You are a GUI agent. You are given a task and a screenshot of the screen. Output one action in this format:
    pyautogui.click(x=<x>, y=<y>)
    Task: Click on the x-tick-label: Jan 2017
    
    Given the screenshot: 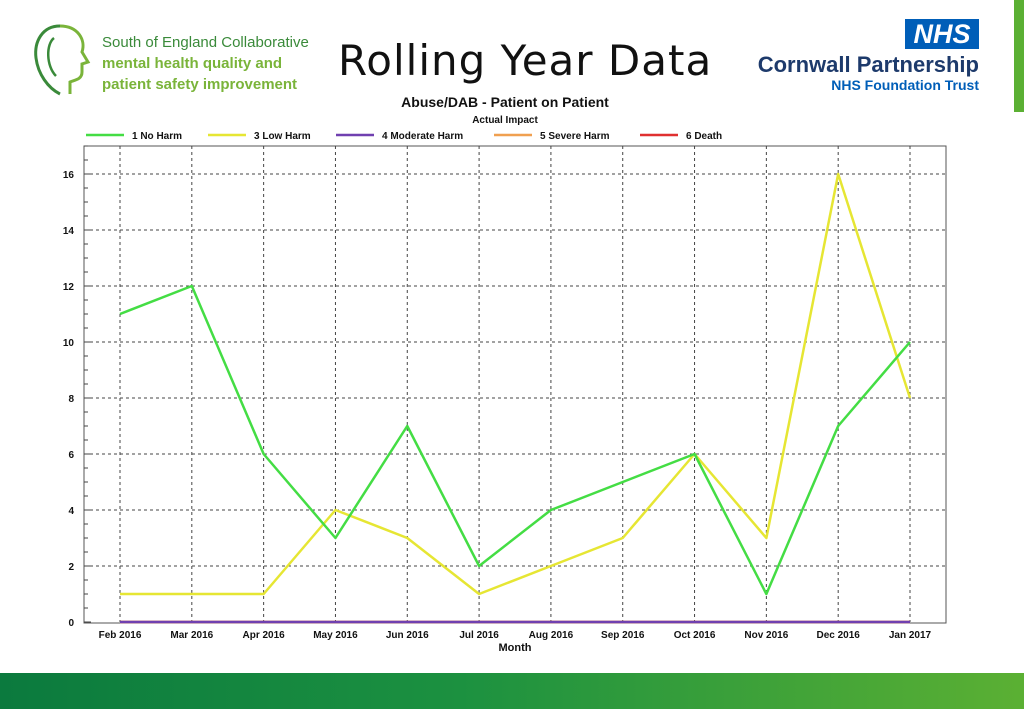 What is the action you would take?
    pyautogui.click(x=910, y=635)
    